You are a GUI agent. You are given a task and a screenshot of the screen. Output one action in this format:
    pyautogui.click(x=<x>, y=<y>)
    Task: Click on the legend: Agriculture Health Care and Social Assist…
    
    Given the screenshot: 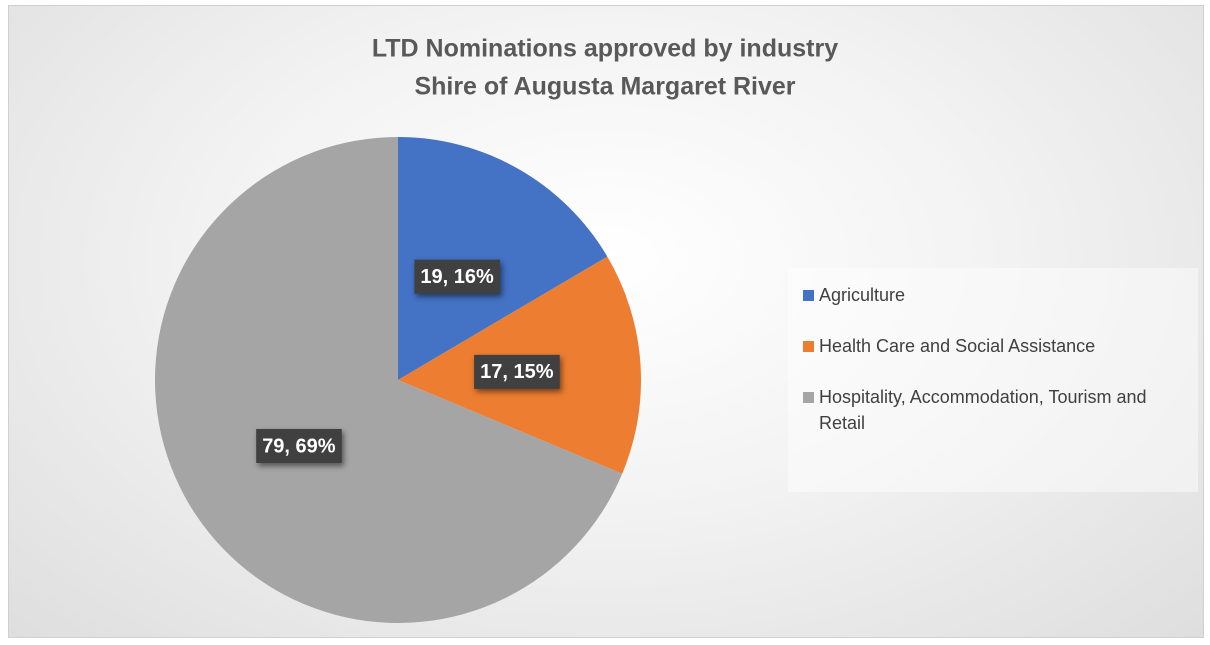 What is the action you would take?
    pyautogui.click(x=993, y=380)
    